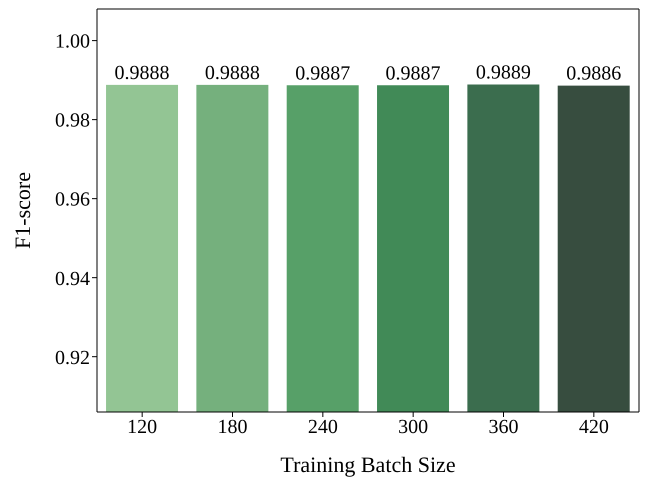  I want to click on y-tick-label: 0.92, so click(72, 357).